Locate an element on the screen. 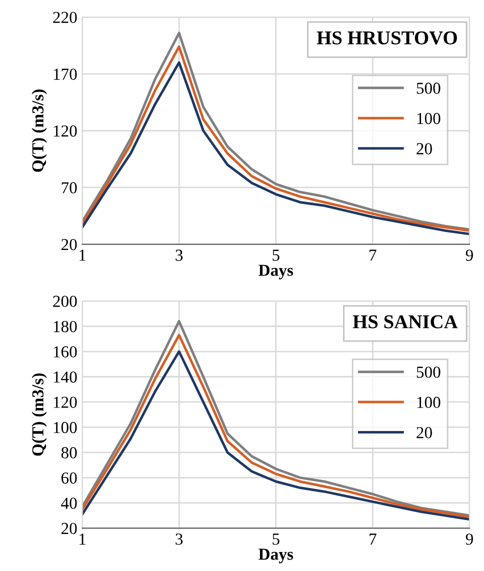 Image resolution: width=484 pixels, height=571 pixels. y-tick-label: 40 is located at coordinates (69, 503).